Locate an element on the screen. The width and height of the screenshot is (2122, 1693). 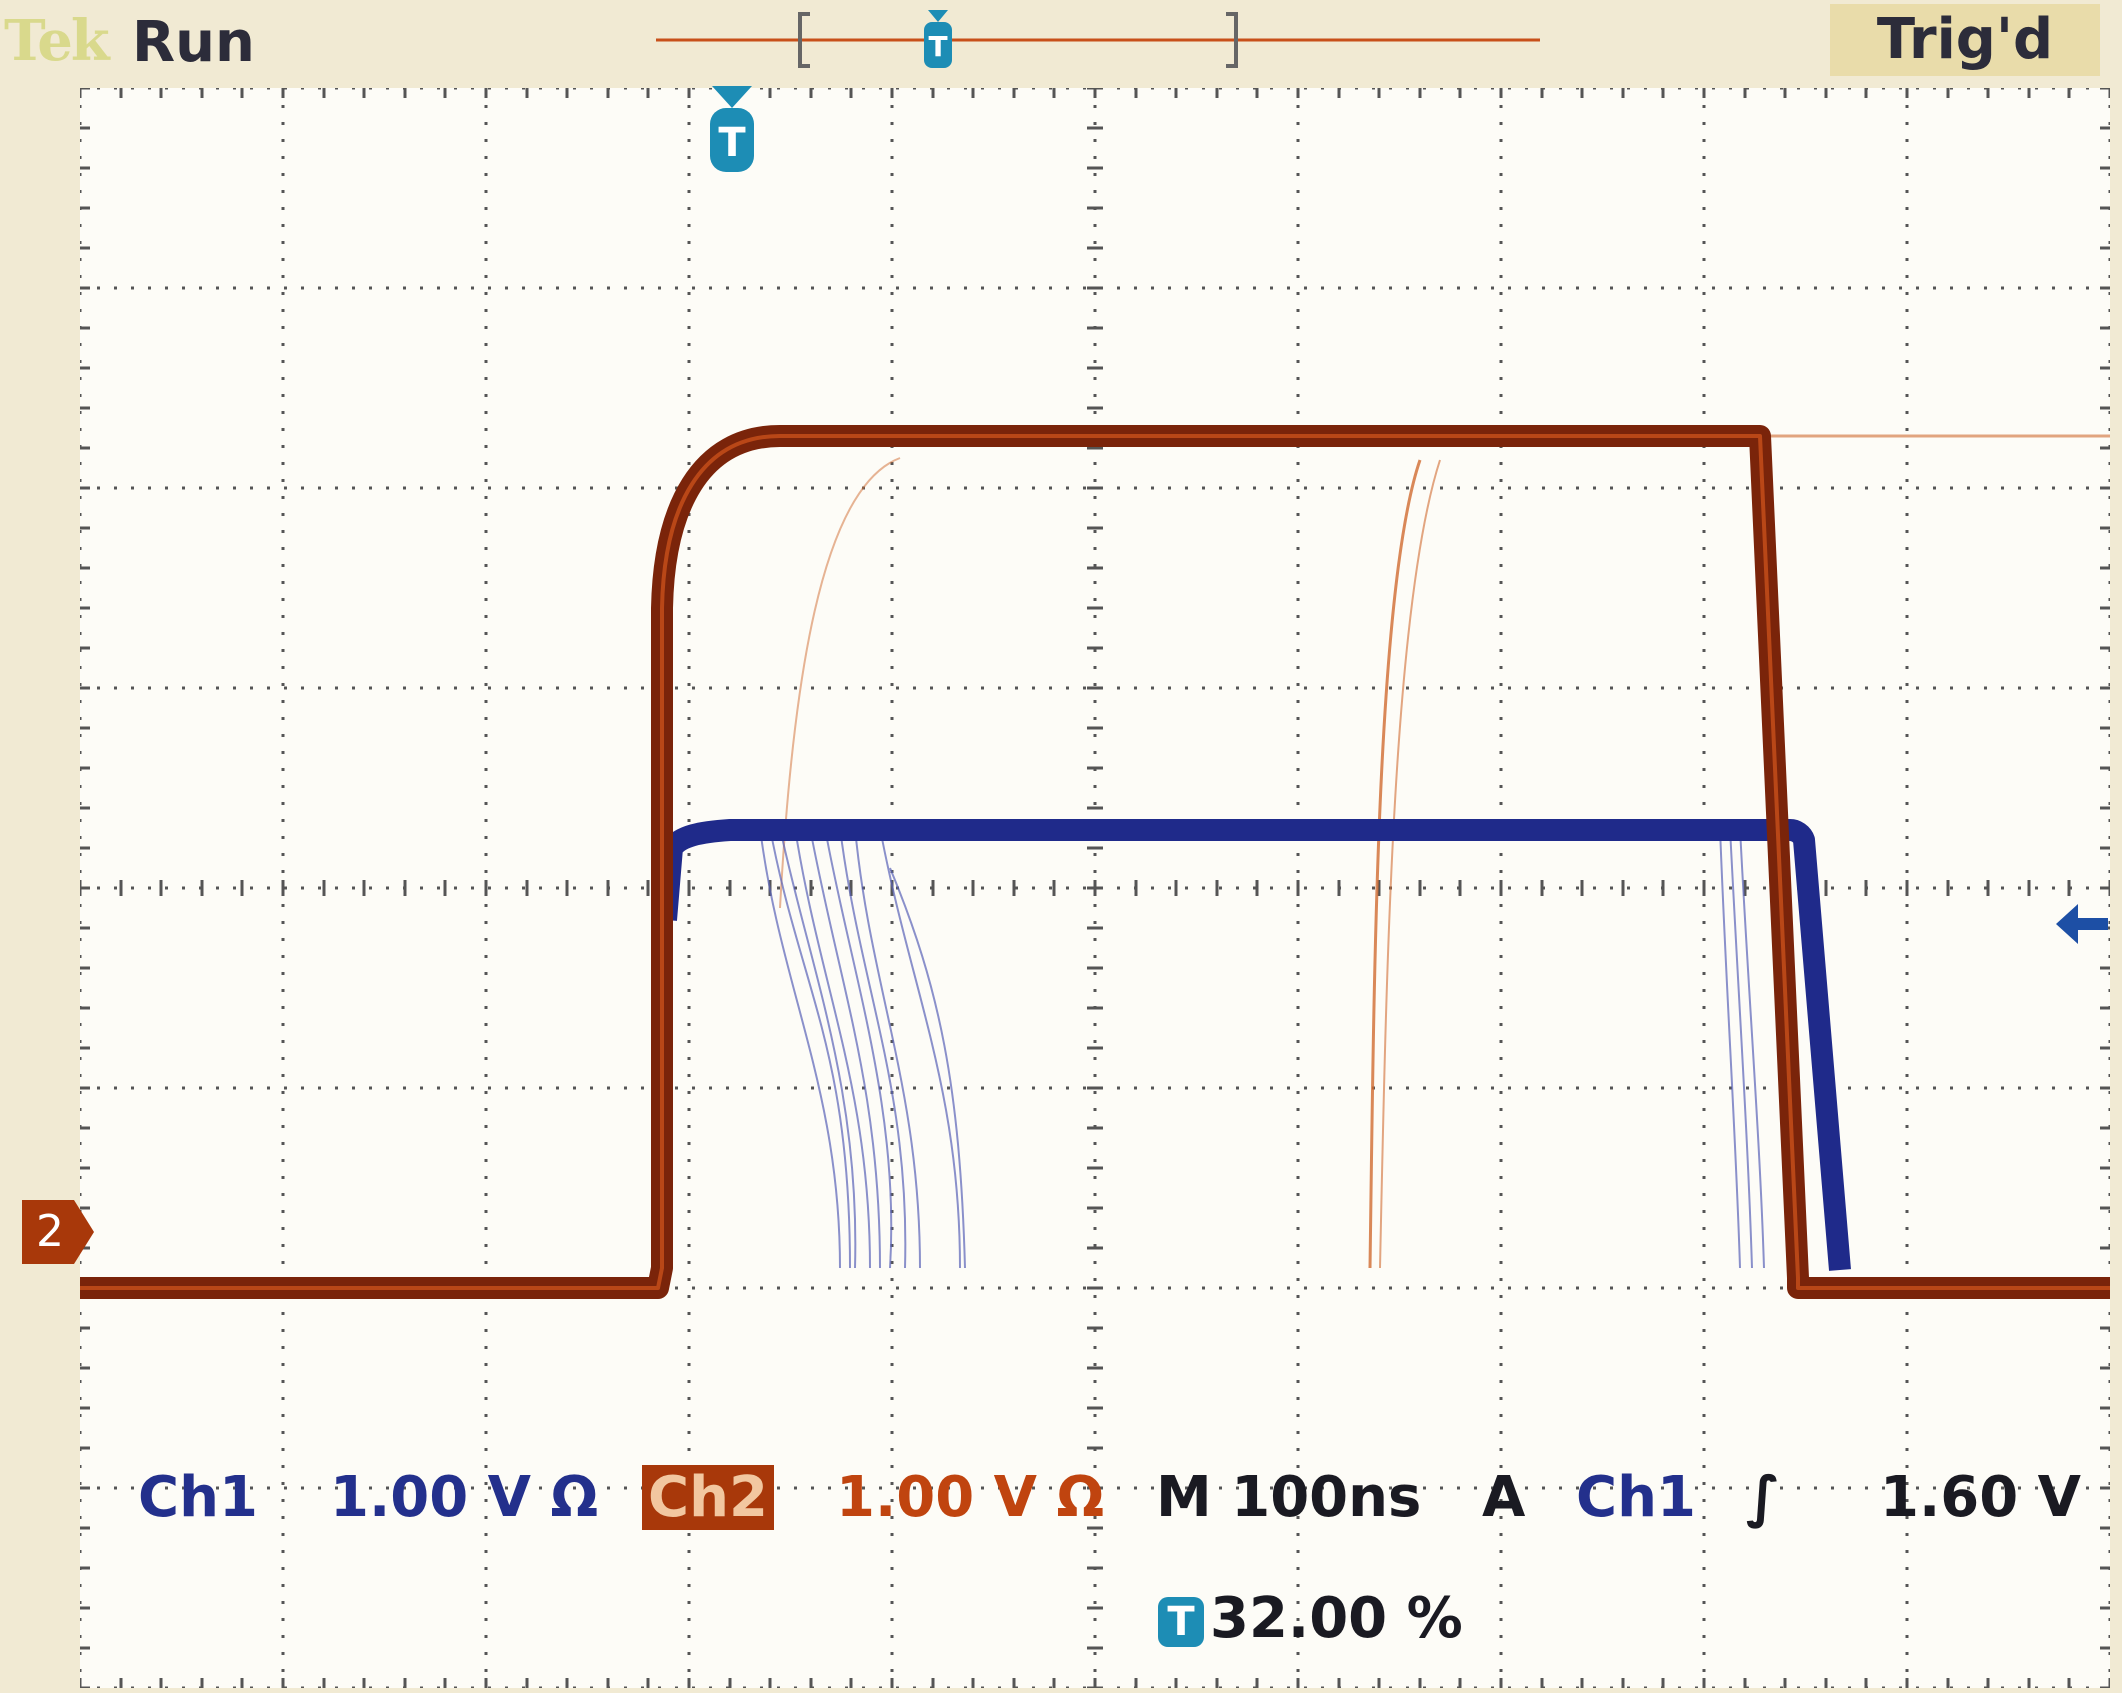
ch1-scale: 1.00 V Ω is located at coordinates (464, 1497).